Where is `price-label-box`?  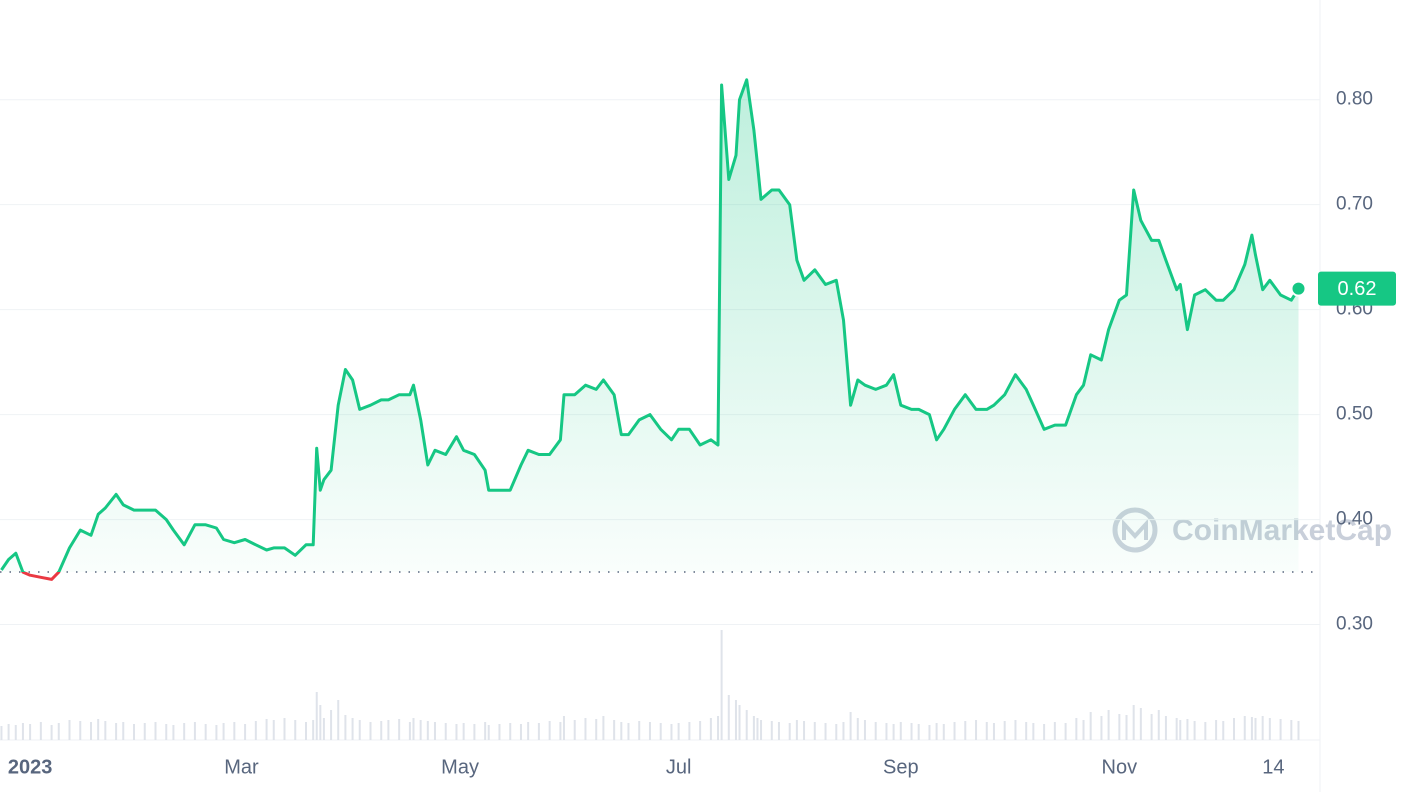 price-label-box is located at coordinates (1357, 288).